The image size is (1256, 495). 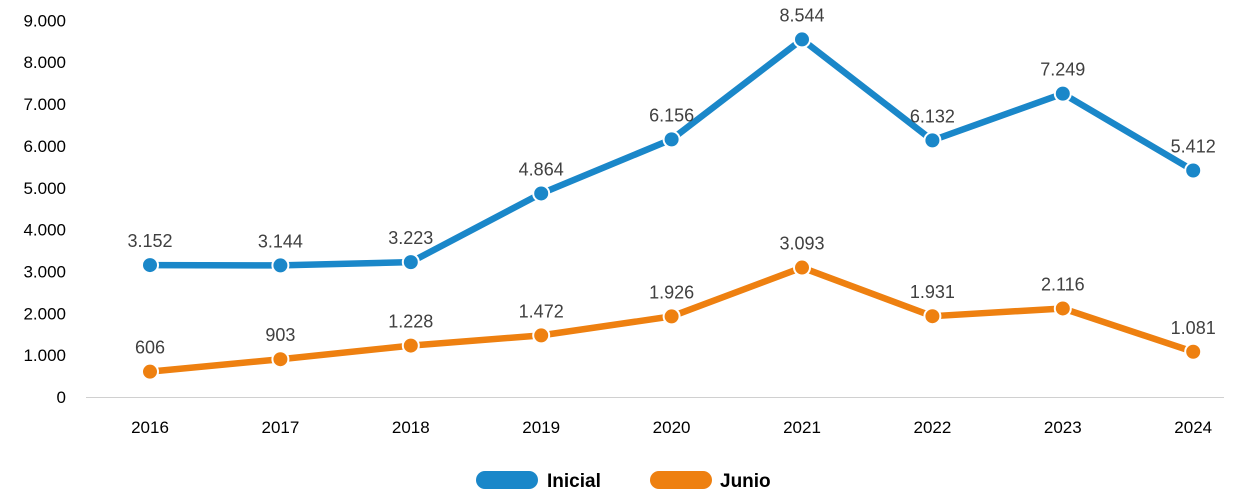 I want to click on y-tick-label: 7.000, so click(x=44, y=104).